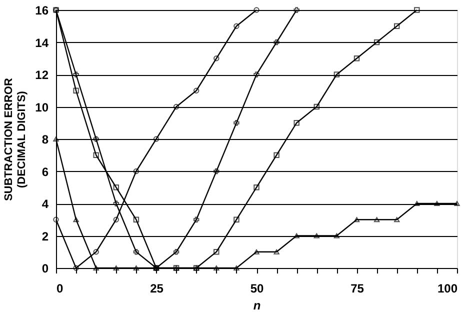 The width and height of the screenshot is (474, 313). I want to click on y-tick-label: 0, so click(45, 269).